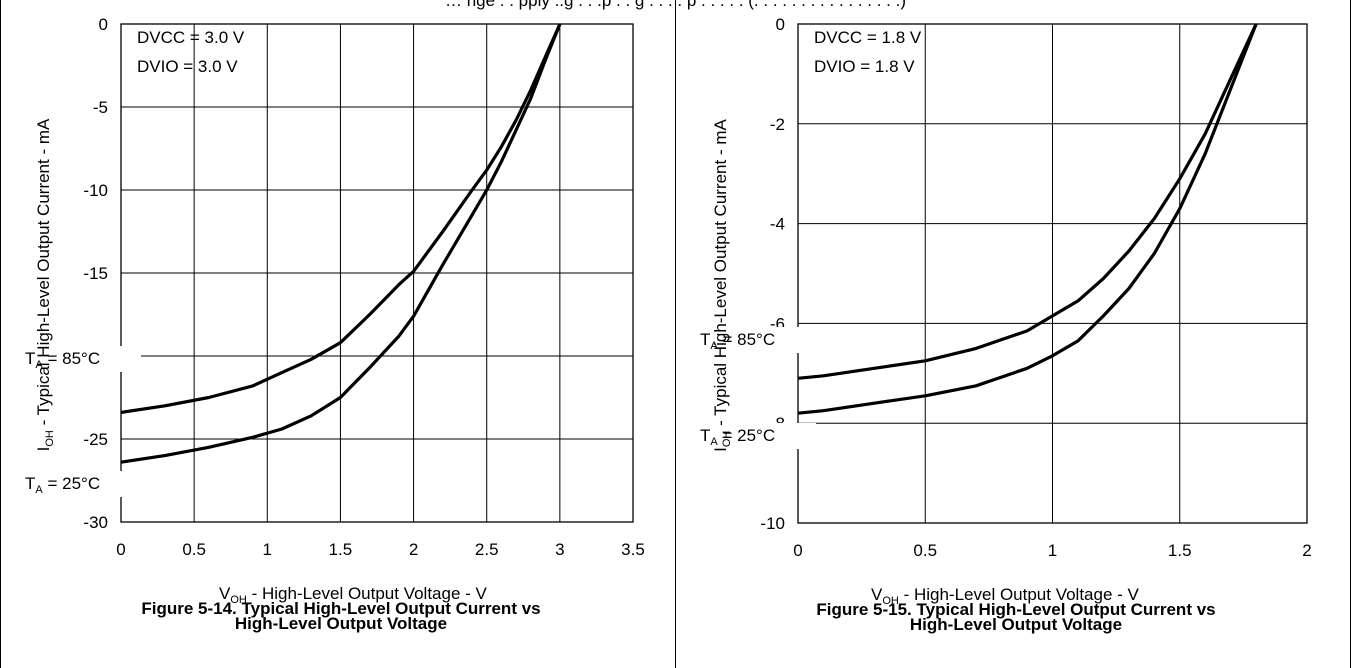 The image size is (1351, 668). What do you see at coordinates (95, 273) in the screenshot?
I see `y-tick-label: -15` at bounding box center [95, 273].